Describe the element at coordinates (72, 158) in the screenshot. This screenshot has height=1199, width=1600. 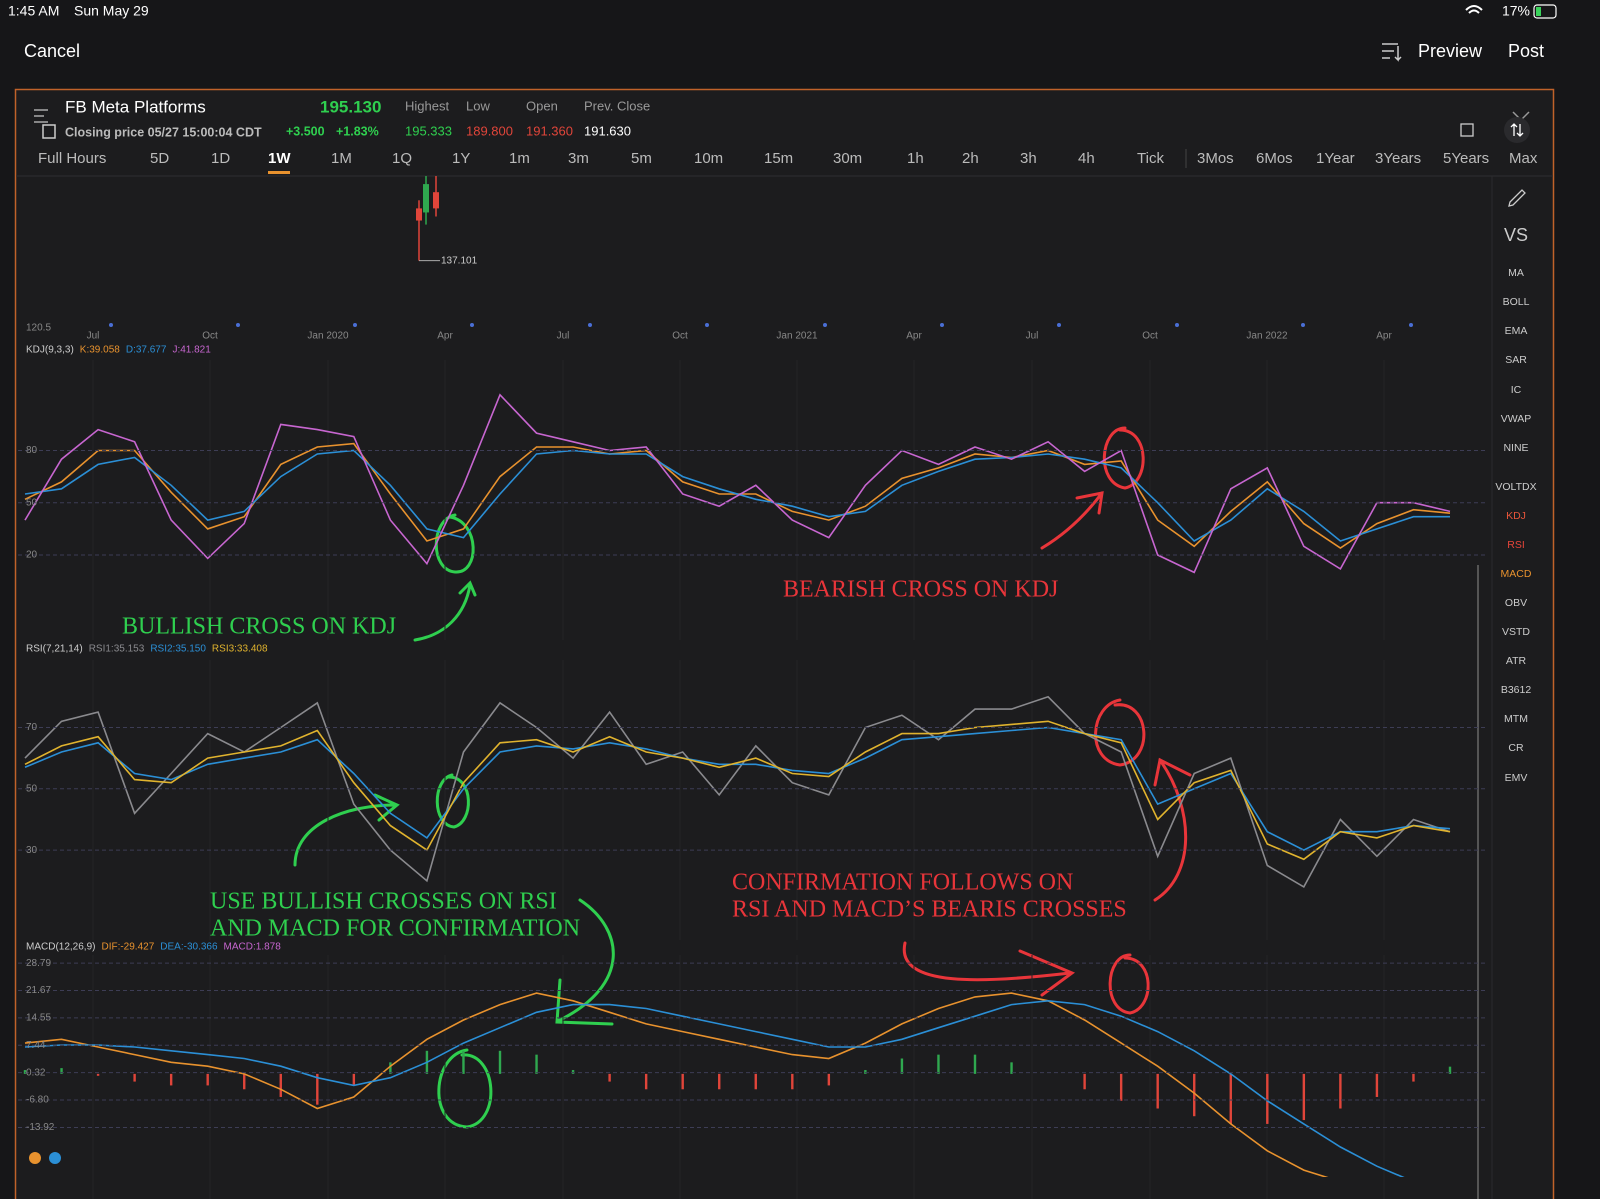
I see `period-tab: Full Hours` at that location.